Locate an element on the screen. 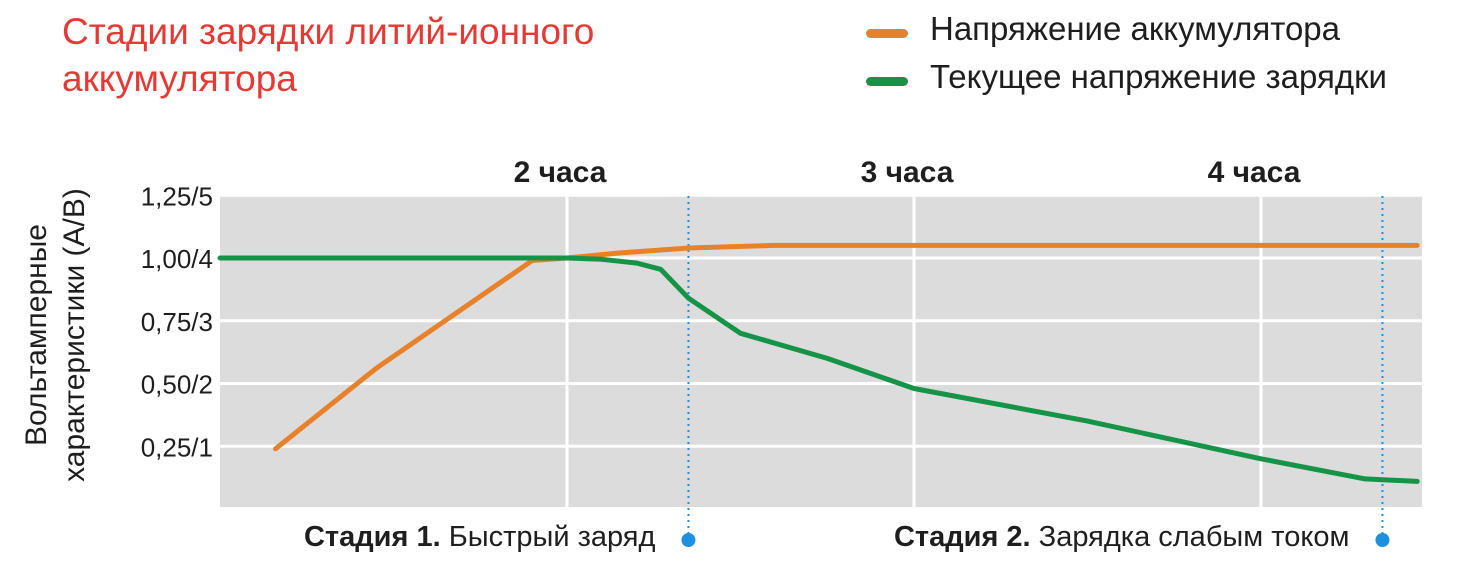 This screenshot has height=585, width=1458. y-axis-label-line-2: характеристики (А/В) is located at coordinates (74, 335).